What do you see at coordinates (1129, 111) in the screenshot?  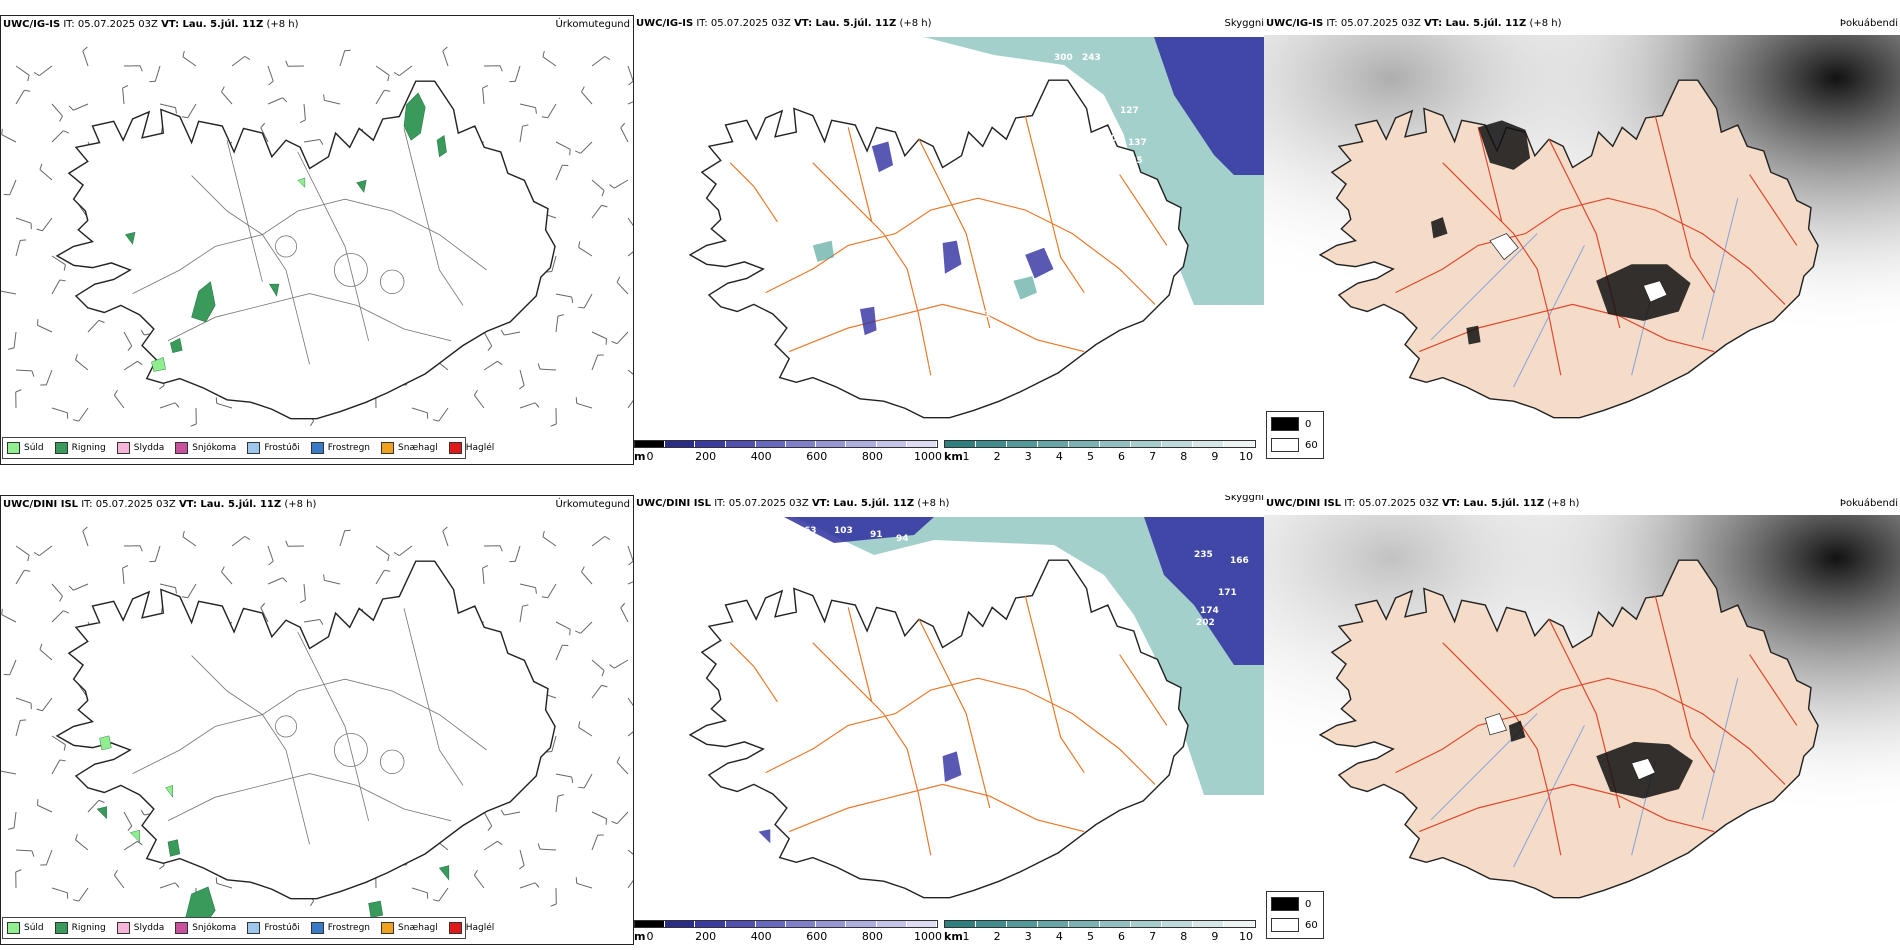 I see `cloudbase-value: 127` at bounding box center [1129, 111].